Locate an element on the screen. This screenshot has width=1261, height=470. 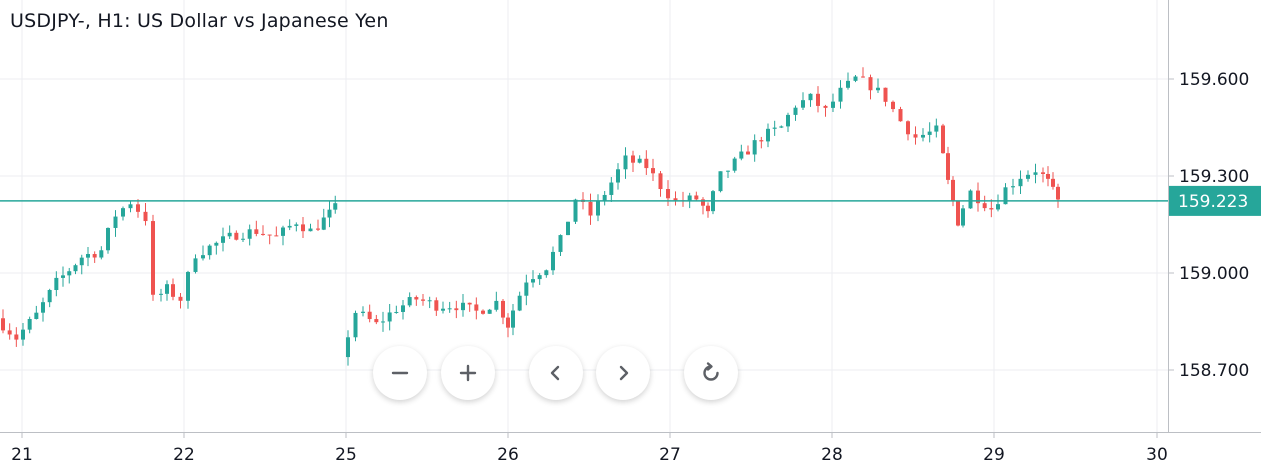
time-tick-label: 28 is located at coordinates (832, 455).